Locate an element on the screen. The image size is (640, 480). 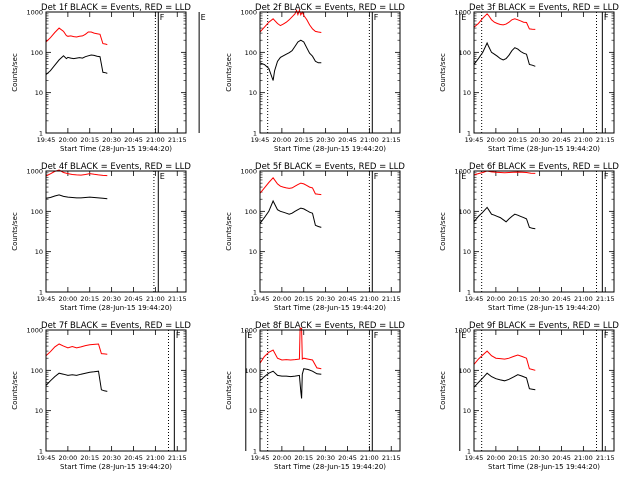
det-6-xtick-label: 21:00 is located at coordinates (583, 299).